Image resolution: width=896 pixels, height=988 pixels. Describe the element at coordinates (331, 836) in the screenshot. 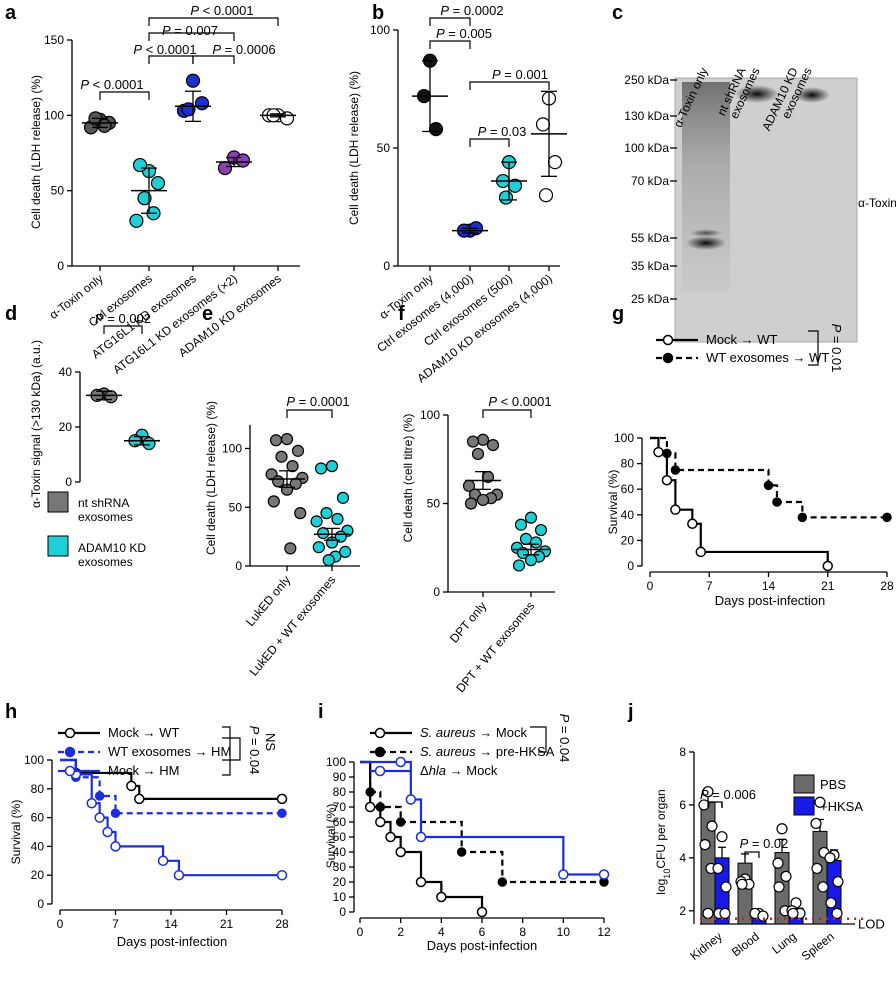

I see `panel-i-ylabel: Survival (%)` at that location.